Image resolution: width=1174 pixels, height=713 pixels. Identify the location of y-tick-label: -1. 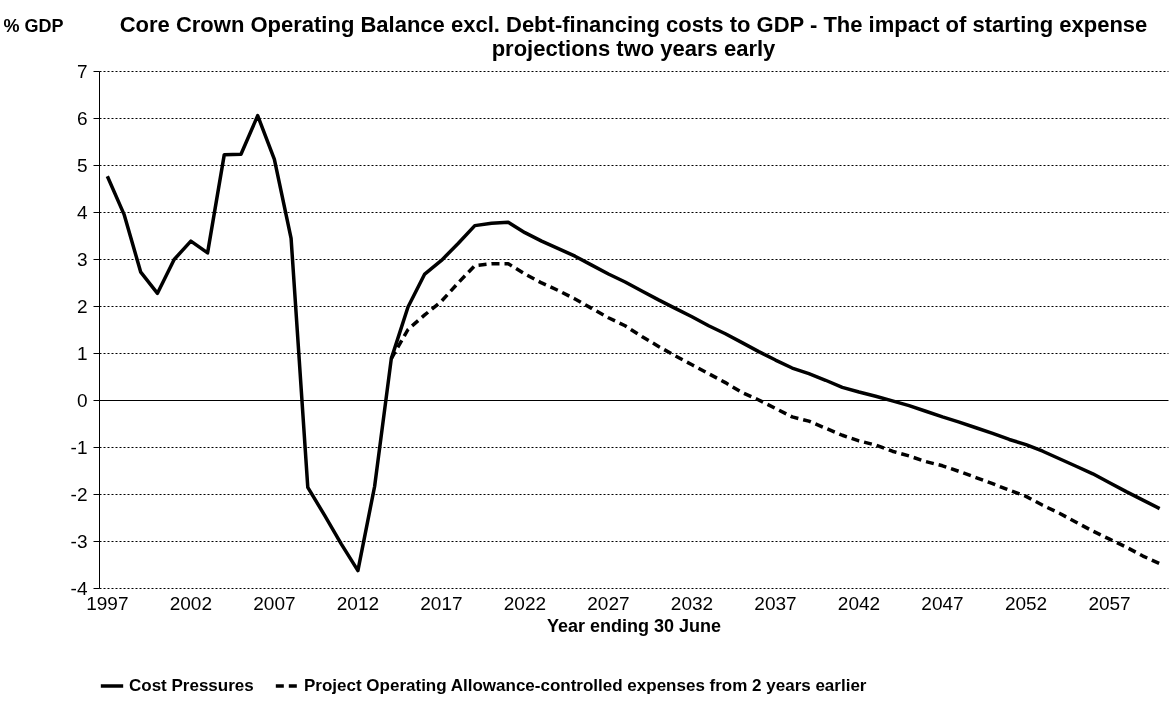
(79, 447).